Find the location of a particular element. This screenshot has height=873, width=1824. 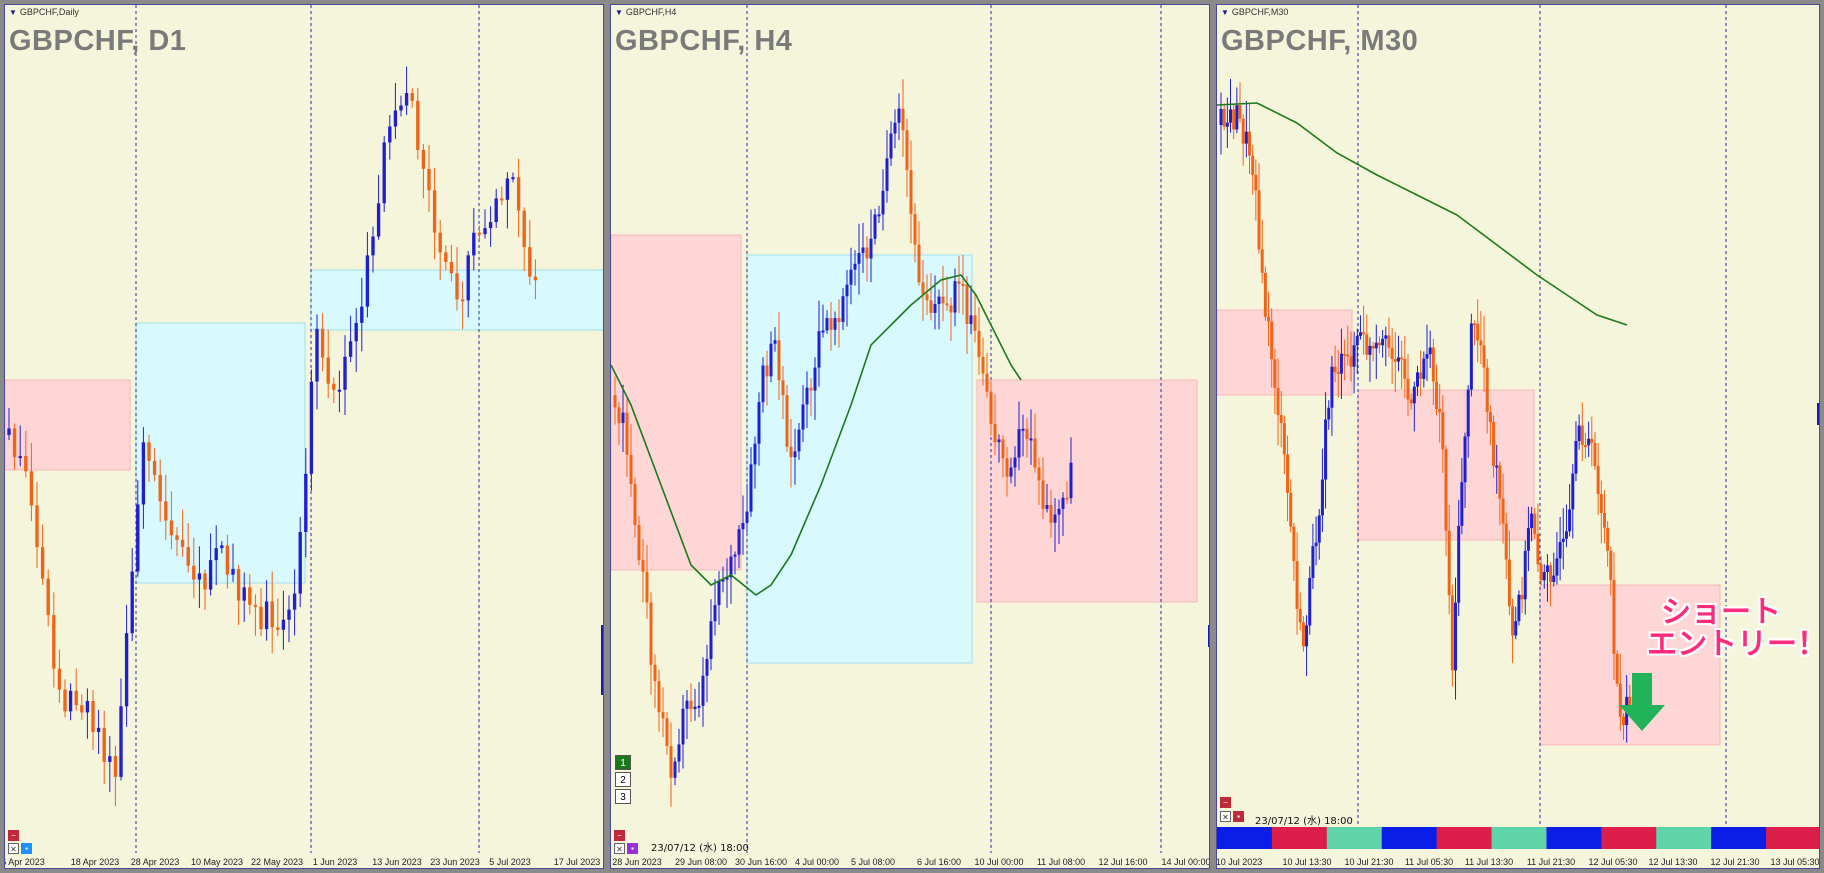

x-axis-tick-label: 30 Jun 16:00 is located at coordinates (761, 862).